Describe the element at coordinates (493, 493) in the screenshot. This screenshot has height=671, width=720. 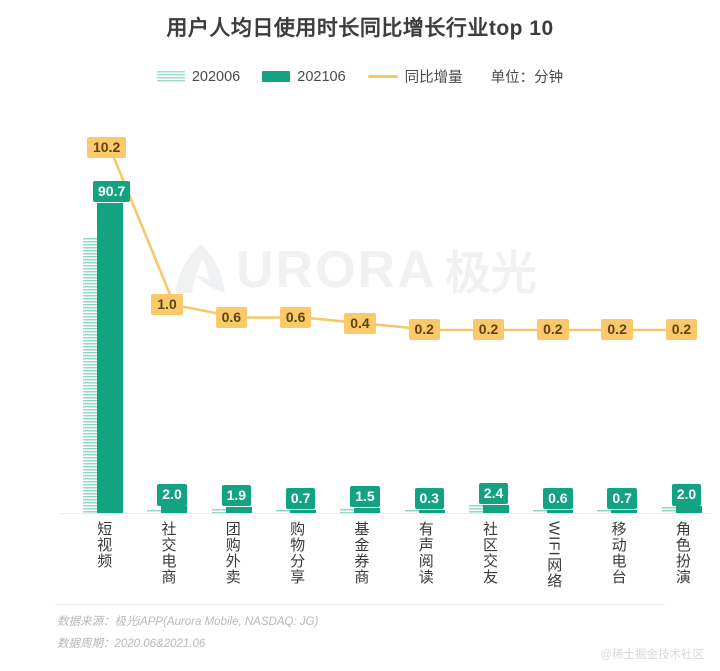
I see `bar-value-label: 2.4` at that location.